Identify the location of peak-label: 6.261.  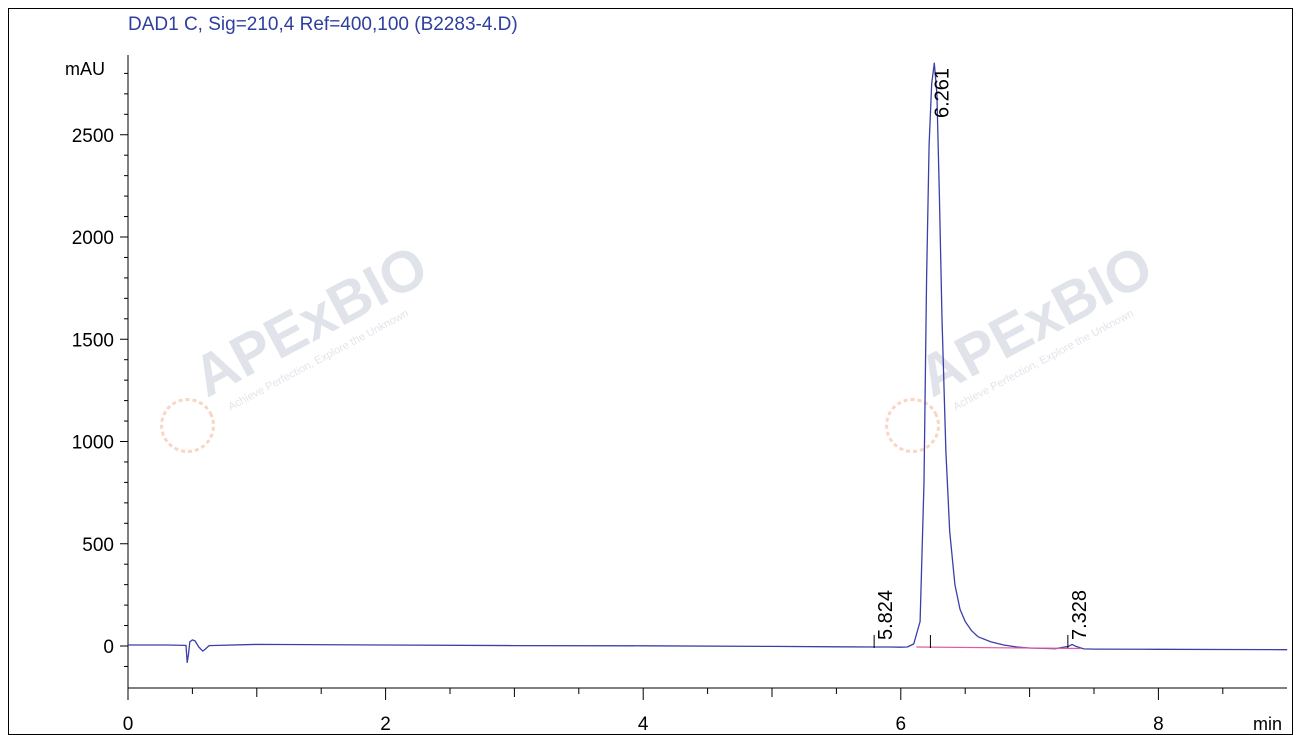
(942, 93).